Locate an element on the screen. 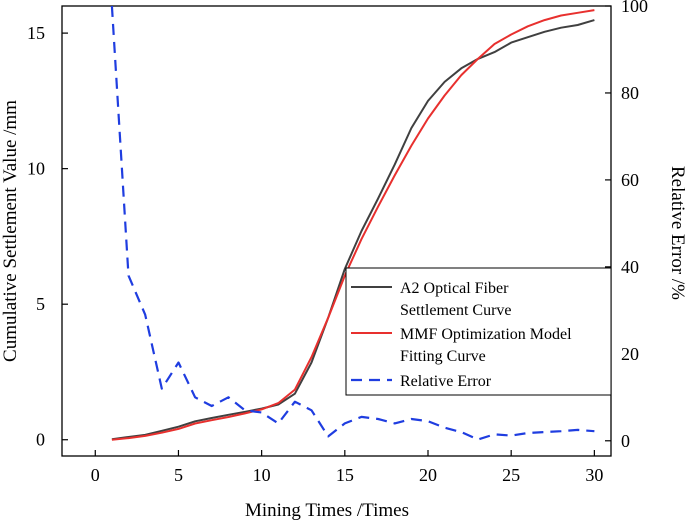 The image size is (685, 523). left-y-tick-label: 15 is located at coordinates (36, 33).